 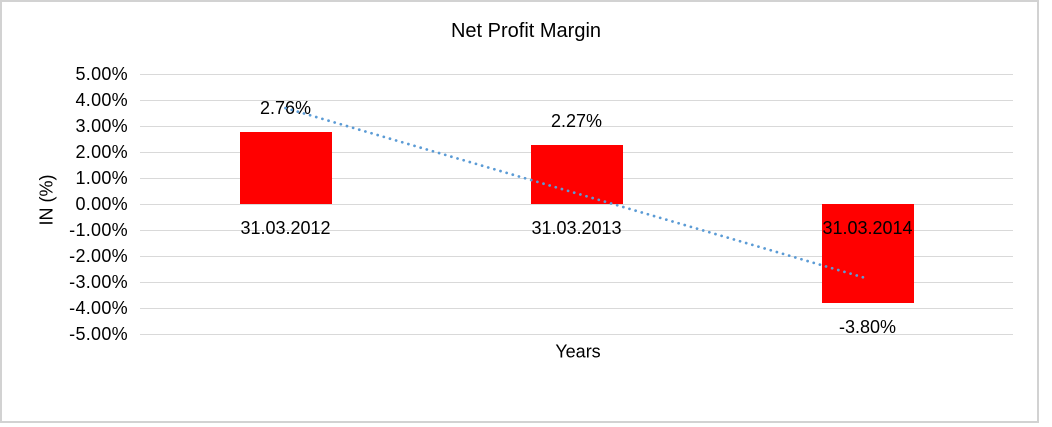 I want to click on y-axis-tick-label: 4.00%, so click(x=101, y=100).